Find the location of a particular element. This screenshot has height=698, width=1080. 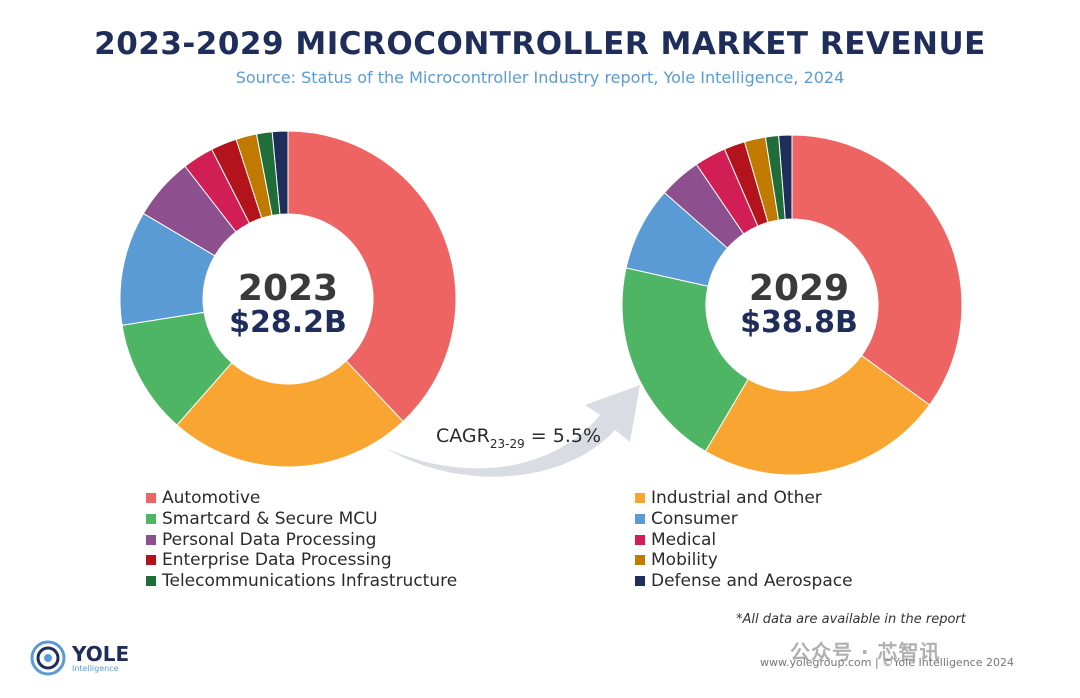

legend-label: Mobility is located at coordinates (684, 560).